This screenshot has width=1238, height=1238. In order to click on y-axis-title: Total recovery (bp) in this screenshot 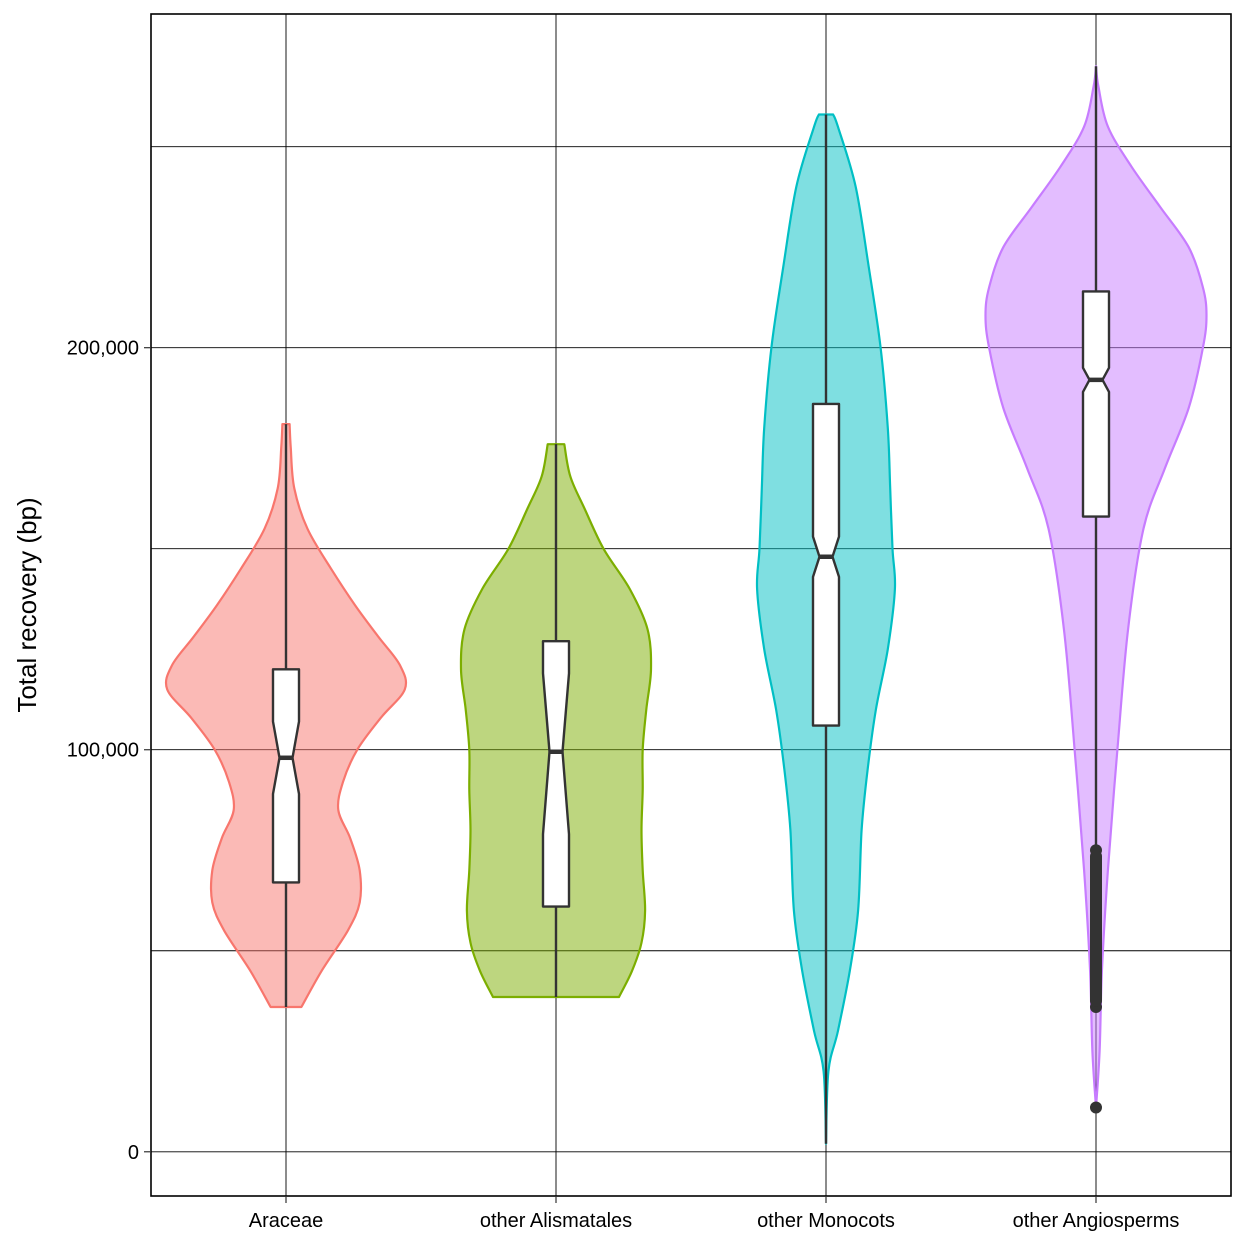, I will do `click(27, 604)`.